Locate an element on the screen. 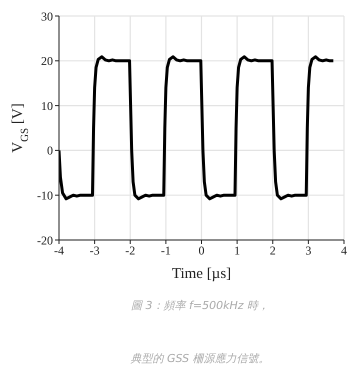 Image resolution: width=360 pixels, height=376 pixels. y-tick-label: 0 is located at coordinates (50, 151).